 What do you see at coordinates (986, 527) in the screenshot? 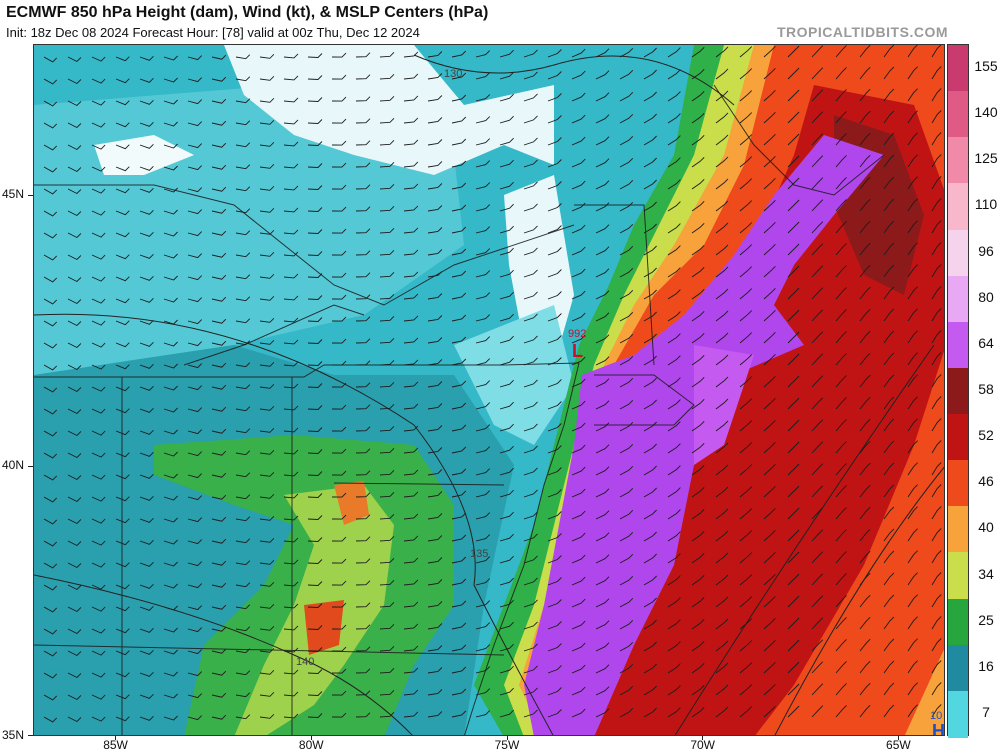
I see `colorbar-label: 40` at bounding box center [986, 527].